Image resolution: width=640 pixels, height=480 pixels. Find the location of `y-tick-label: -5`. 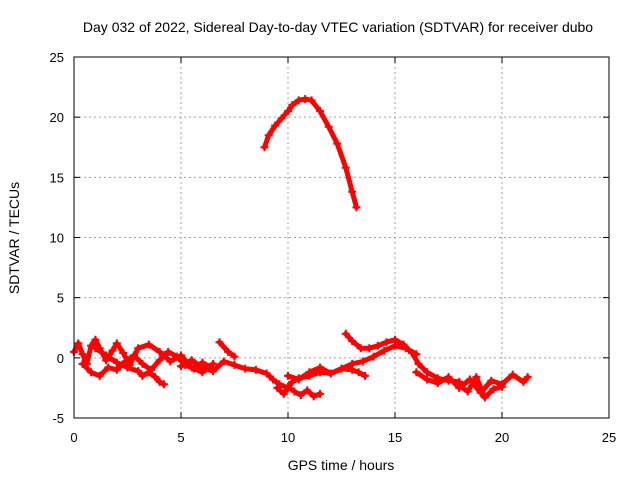

y-tick-label: -5 is located at coordinates (58, 418).